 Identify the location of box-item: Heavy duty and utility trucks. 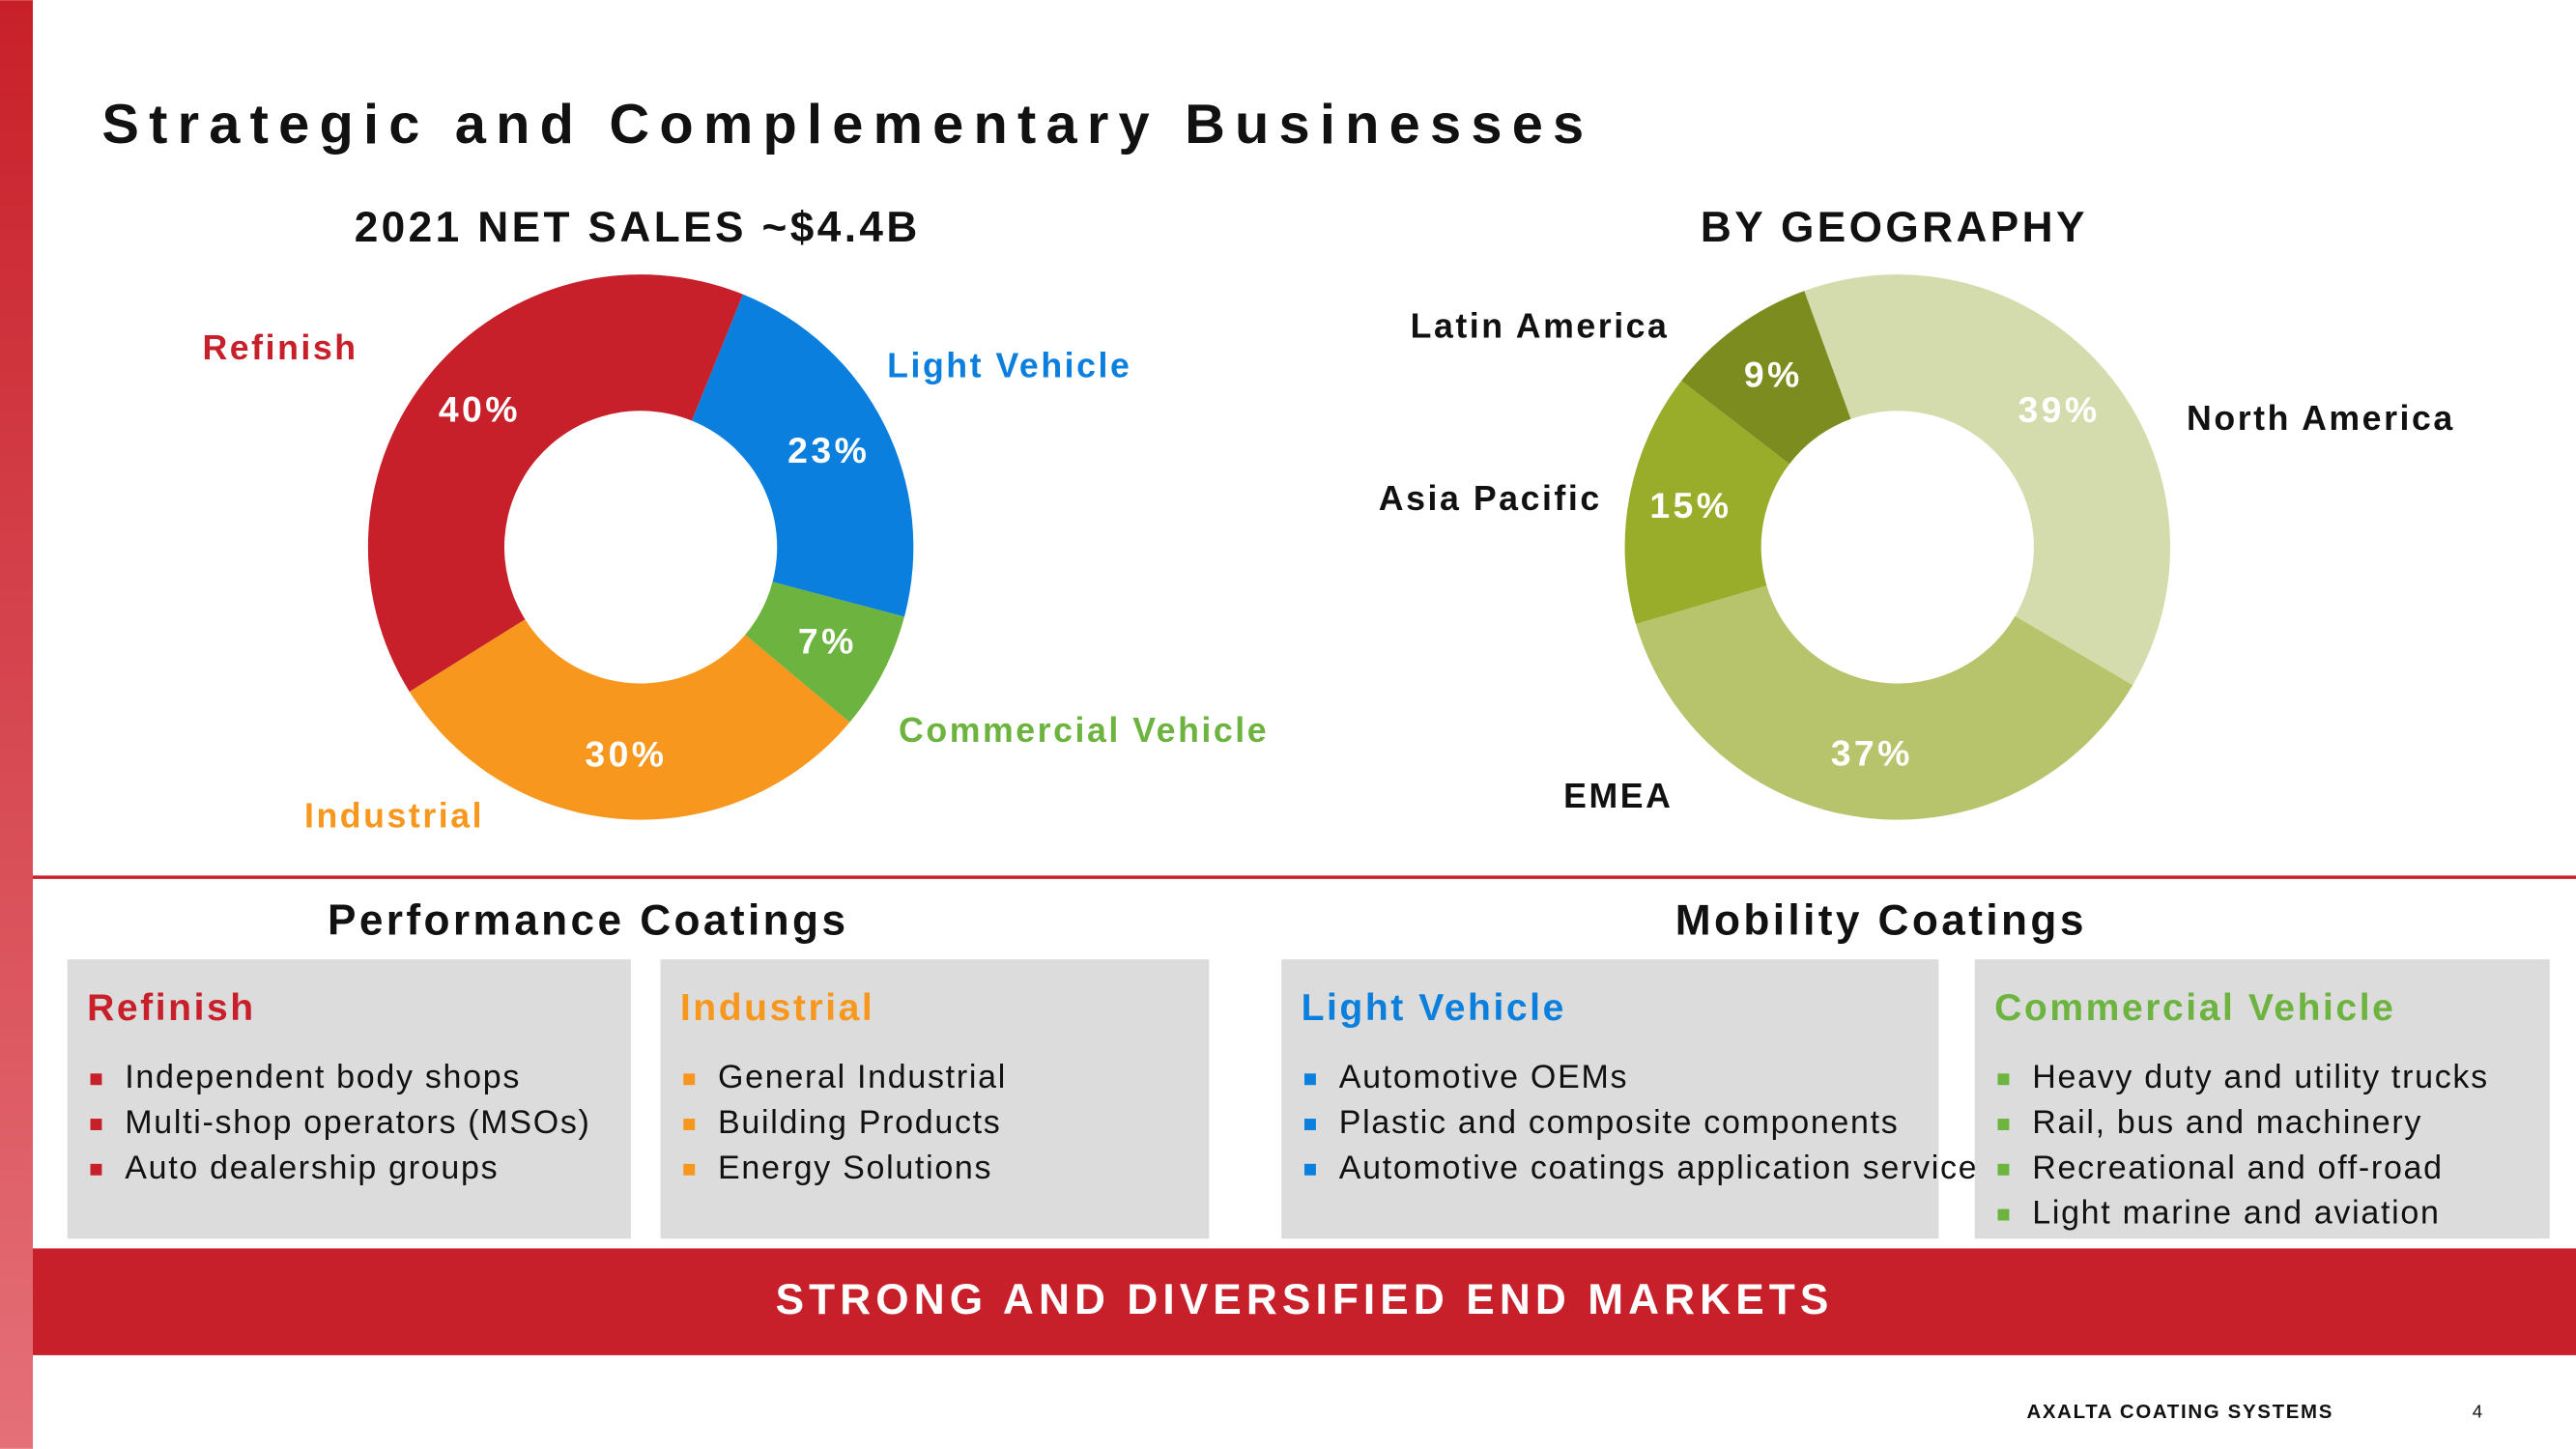
(2261, 1077).